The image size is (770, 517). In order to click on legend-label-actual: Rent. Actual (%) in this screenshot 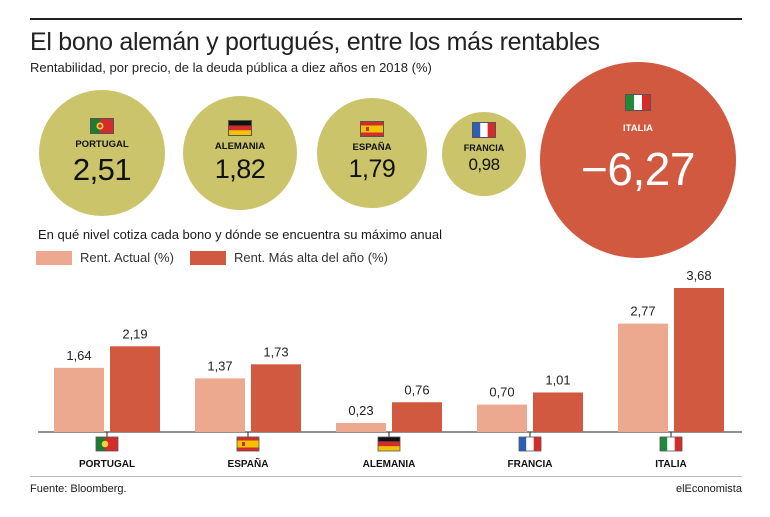, I will do `click(127, 257)`.